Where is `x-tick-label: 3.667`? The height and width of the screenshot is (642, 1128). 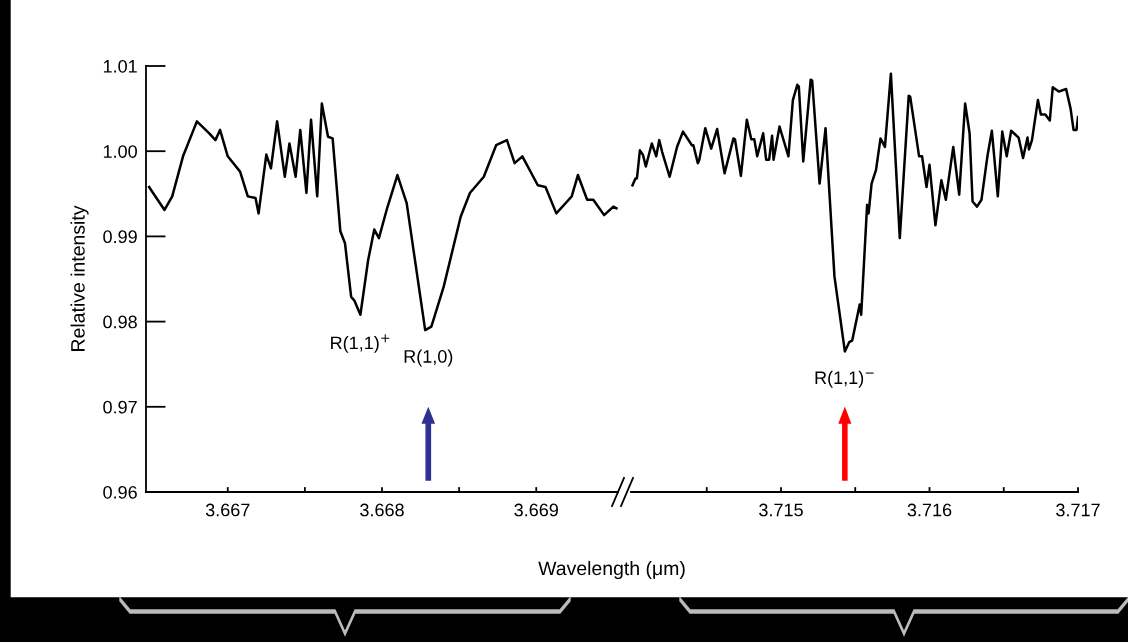
x-tick-label: 3.667 is located at coordinates (227, 510).